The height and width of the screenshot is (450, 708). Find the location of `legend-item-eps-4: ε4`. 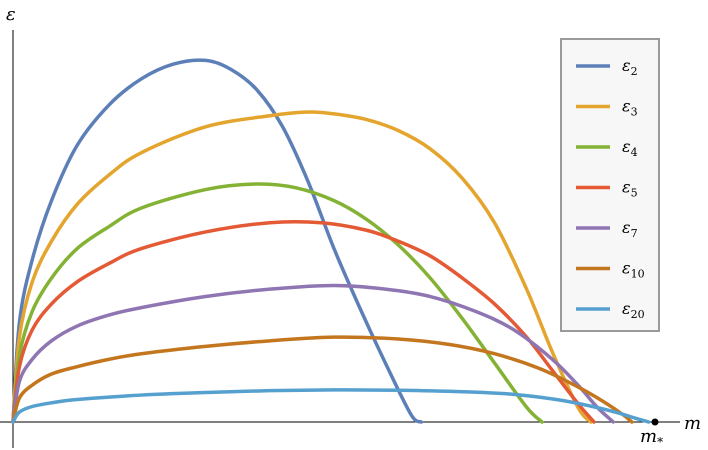

legend-item-eps-4: ε4 is located at coordinates (607, 148).